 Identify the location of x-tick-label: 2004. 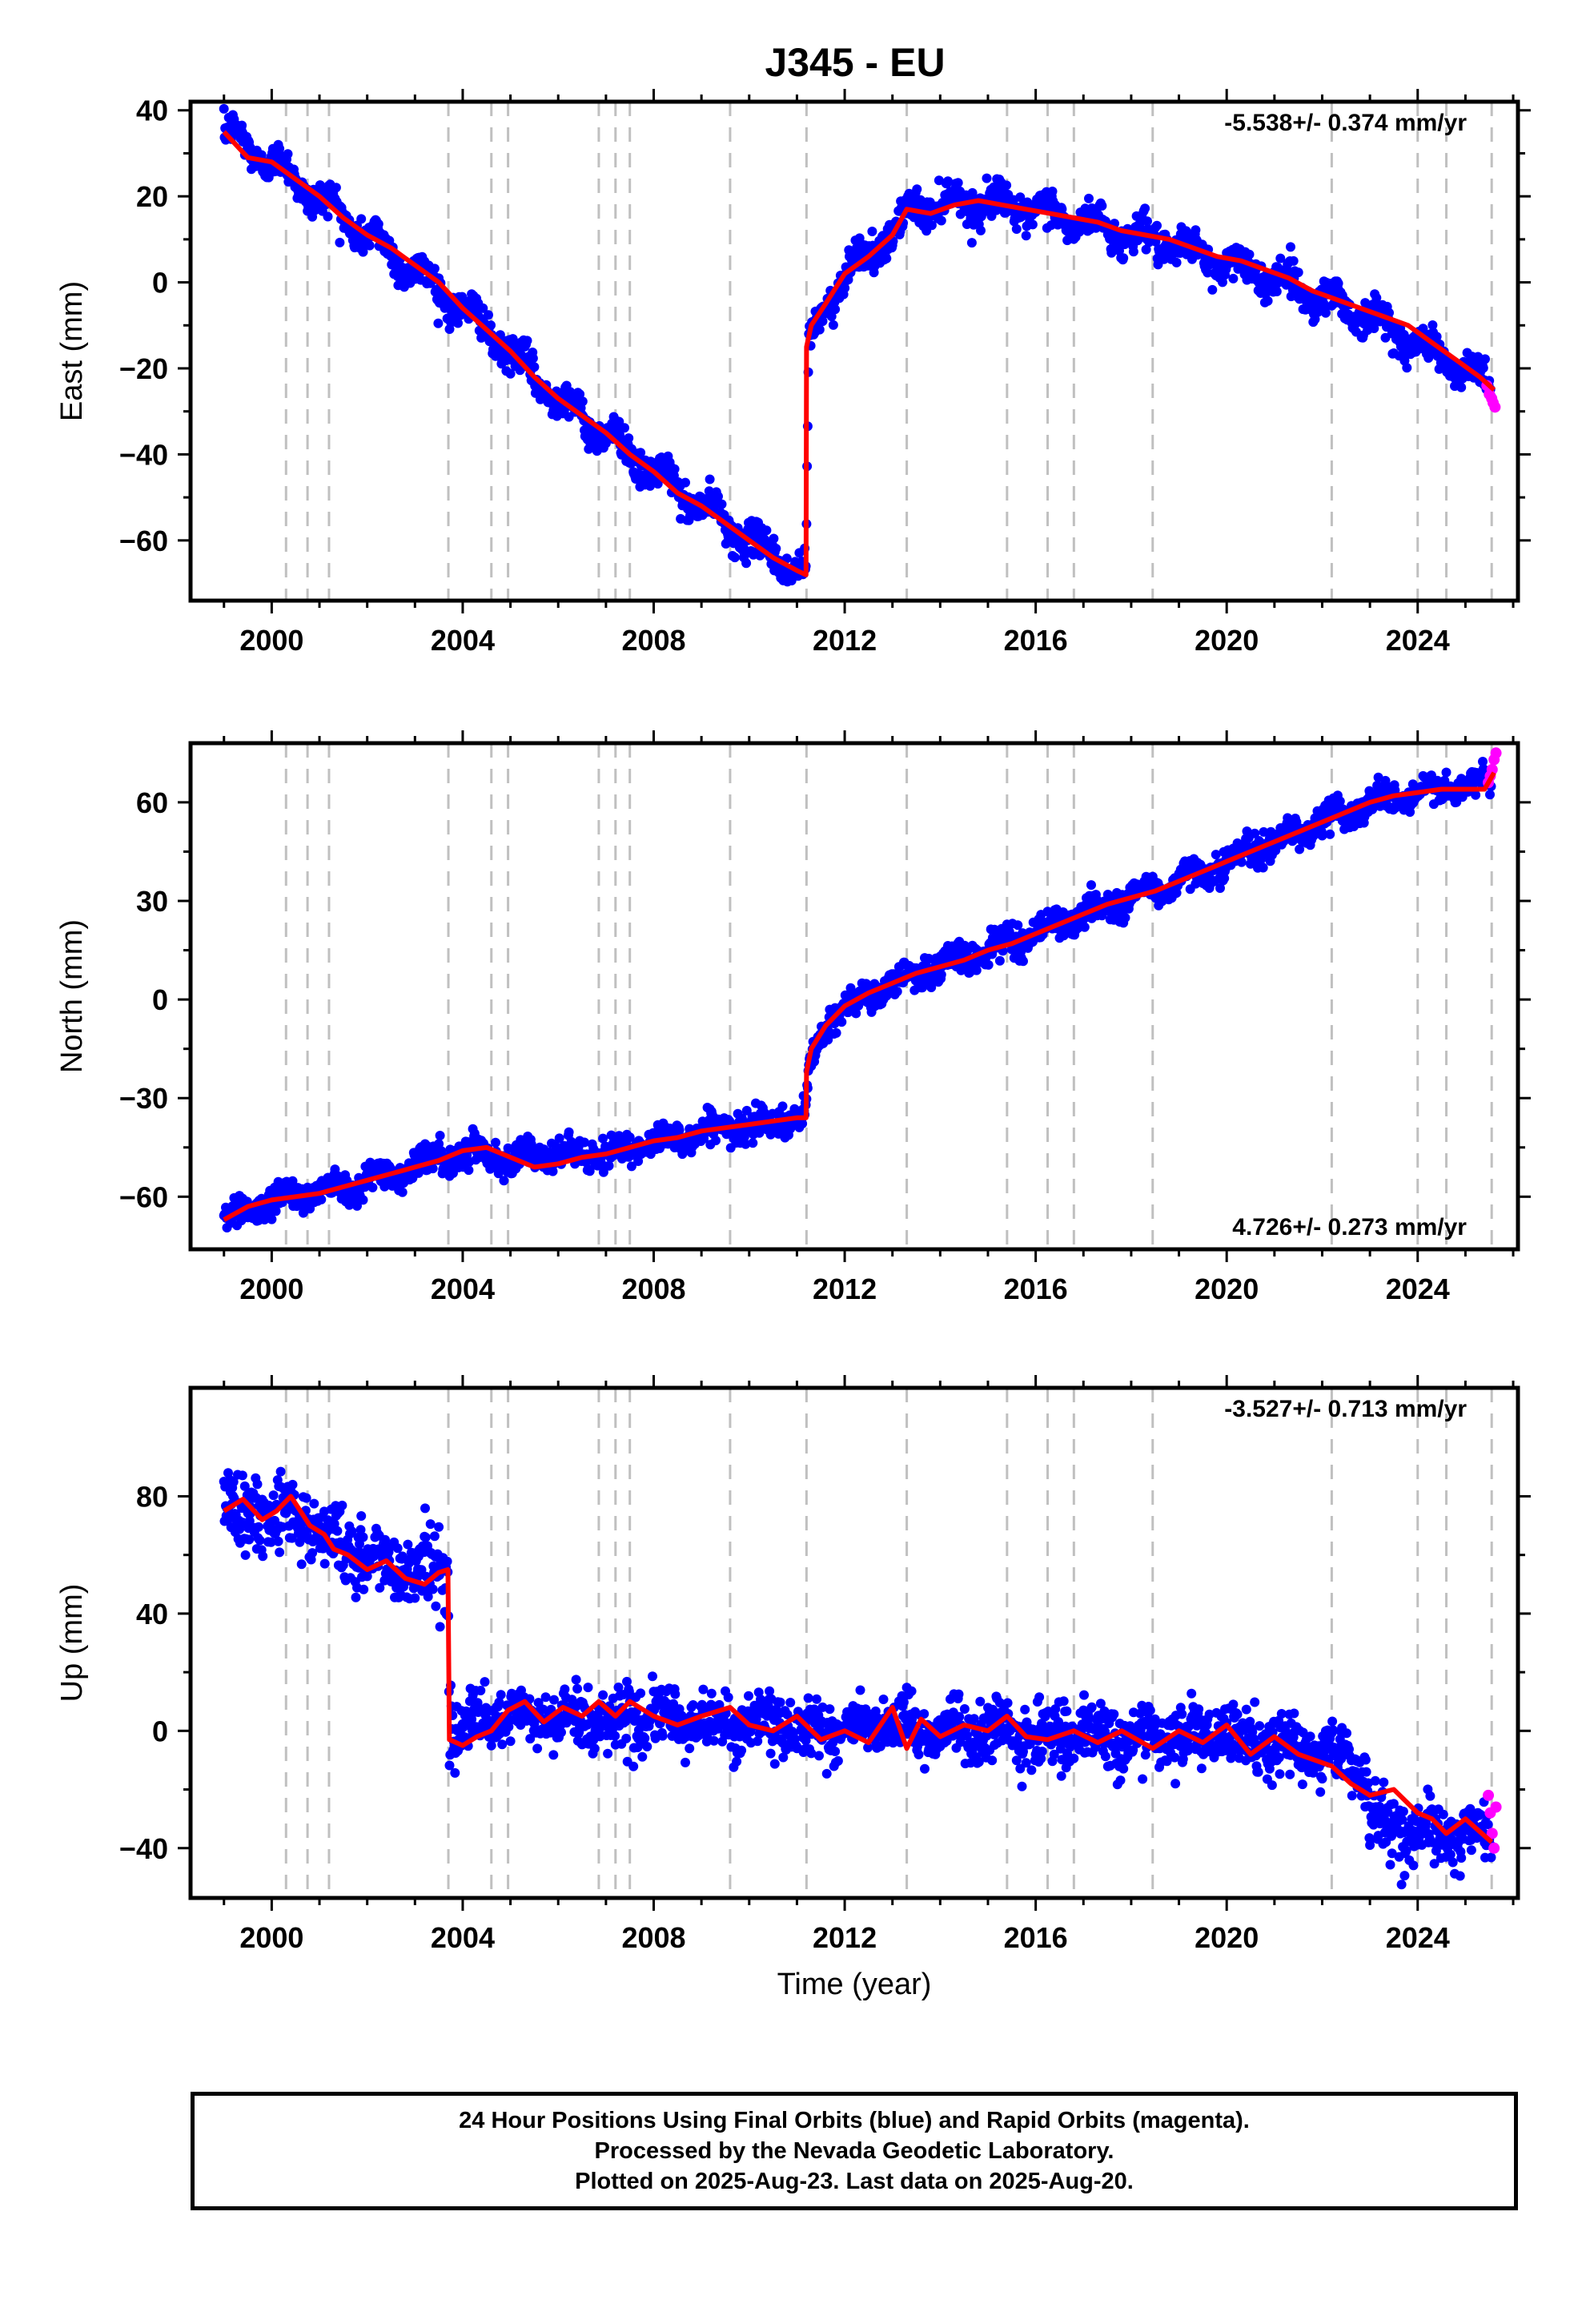
(463, 640).